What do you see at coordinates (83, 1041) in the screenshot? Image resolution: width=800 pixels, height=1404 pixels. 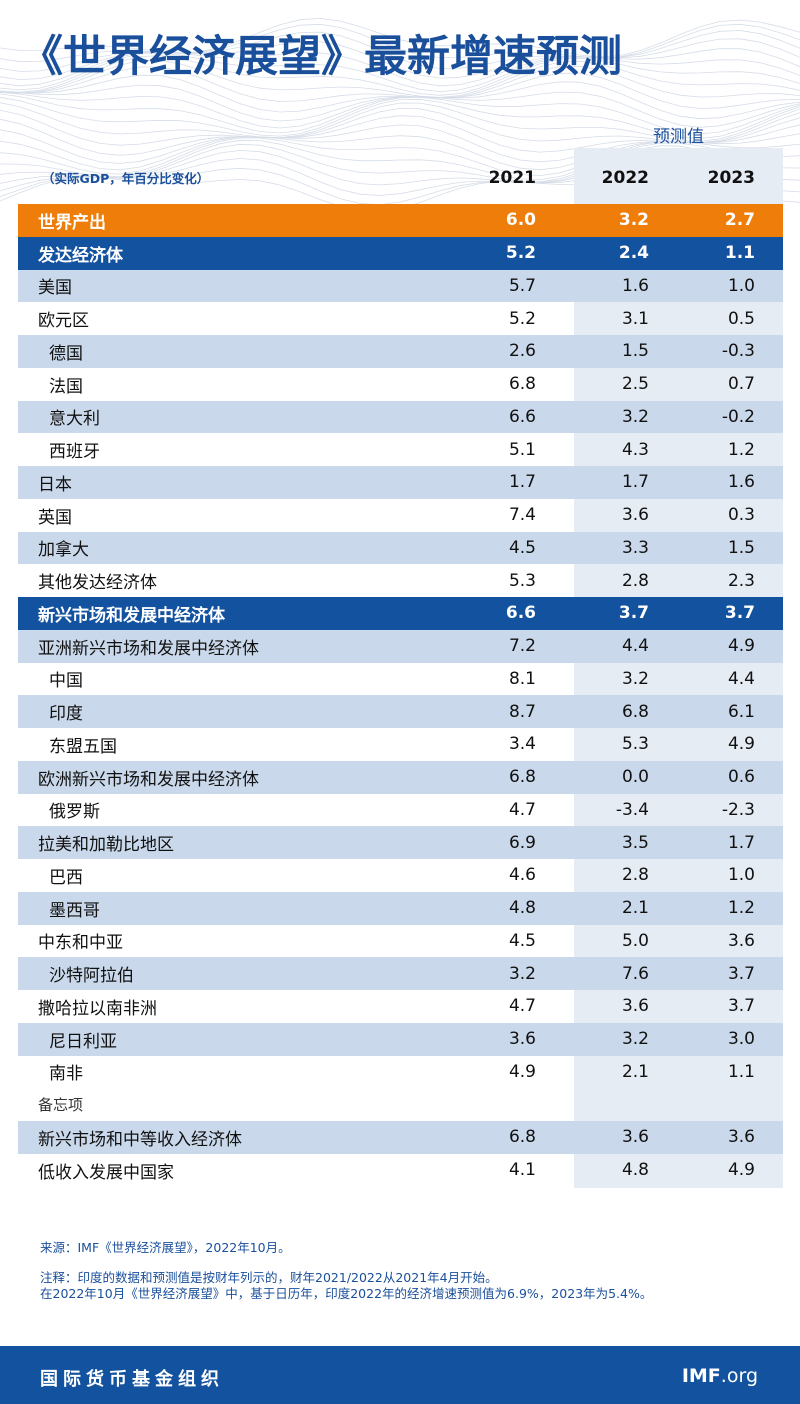 I see `row-label: 尼日利亚` at bounding box center [83, 1041].